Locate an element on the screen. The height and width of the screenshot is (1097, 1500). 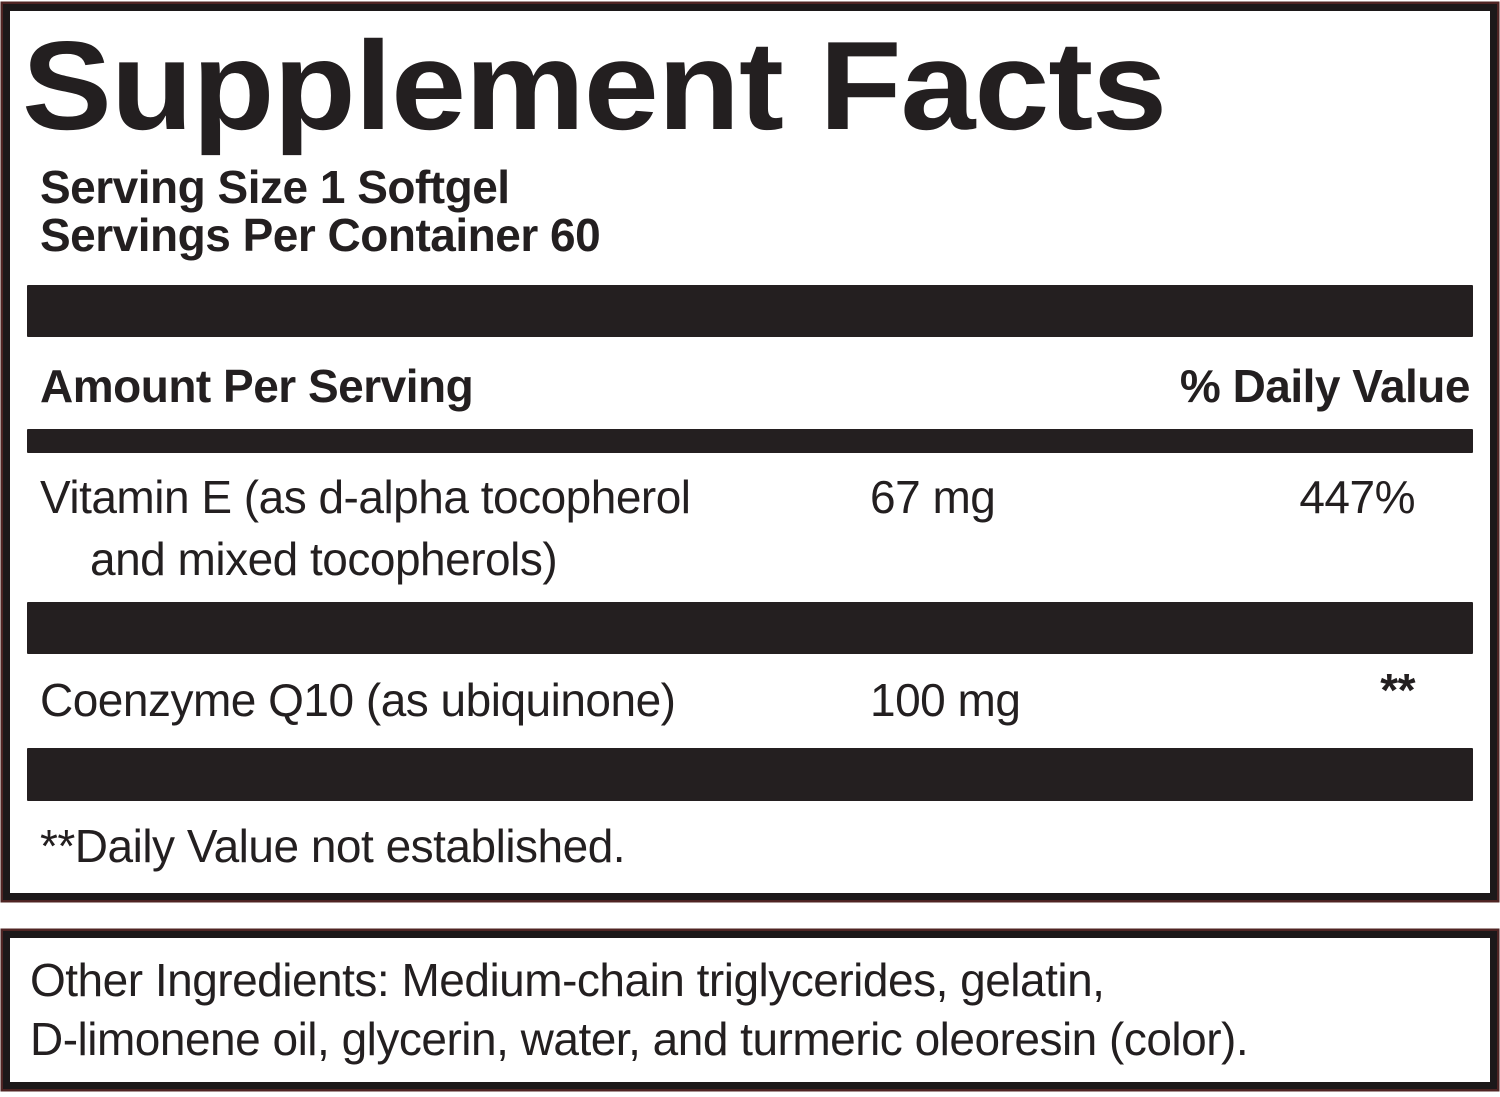
serving-size-line: Serving Size 1 Softgel is located at coordinates (275, 186).